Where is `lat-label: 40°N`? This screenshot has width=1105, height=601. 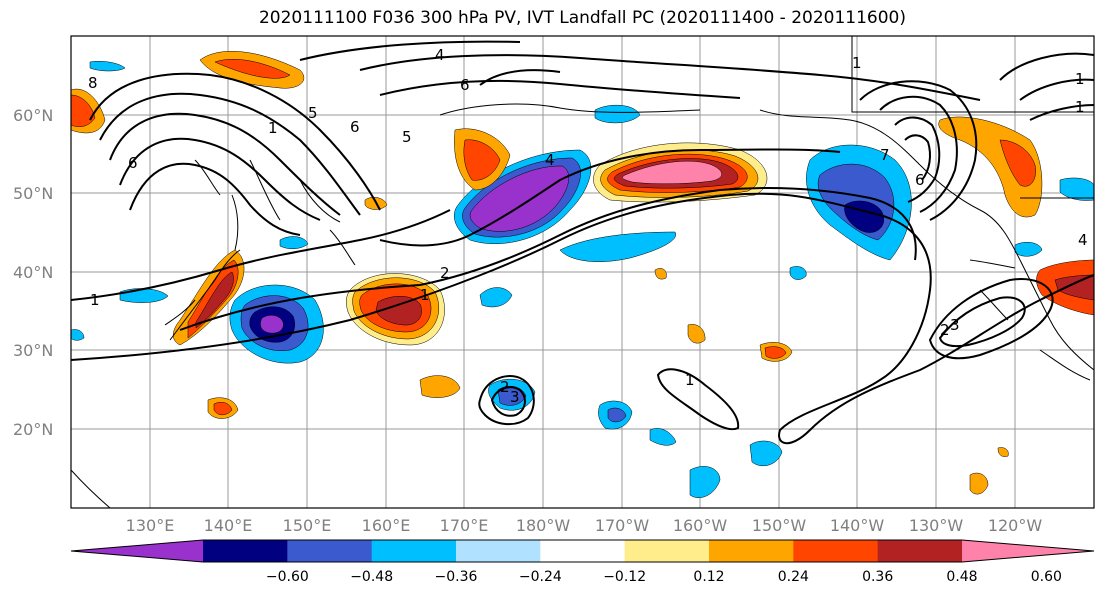 lat-label: 40°N is located at coordinates (33, 272).